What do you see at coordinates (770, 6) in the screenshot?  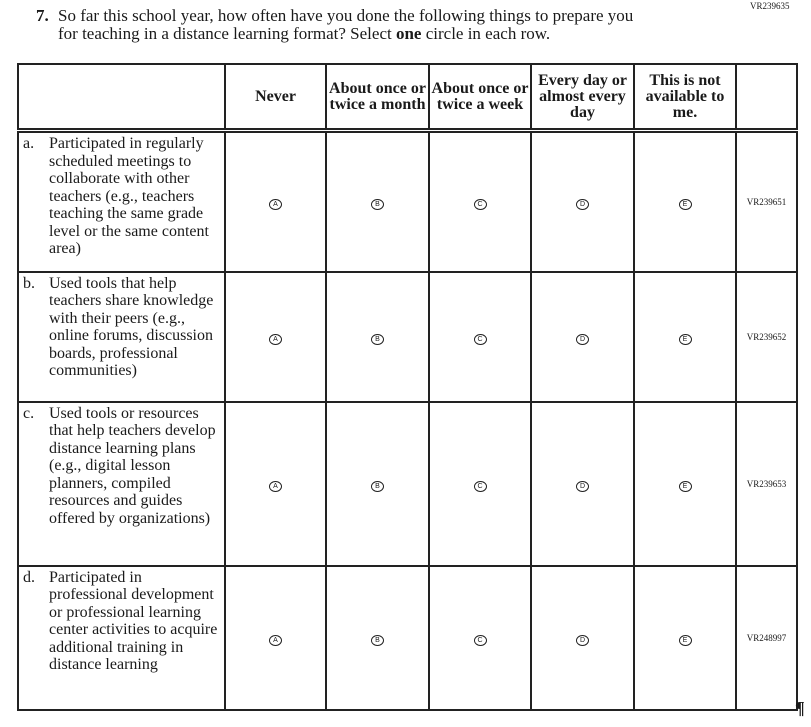 I see `question-code: VR239635` at bounding box center [770, 6].